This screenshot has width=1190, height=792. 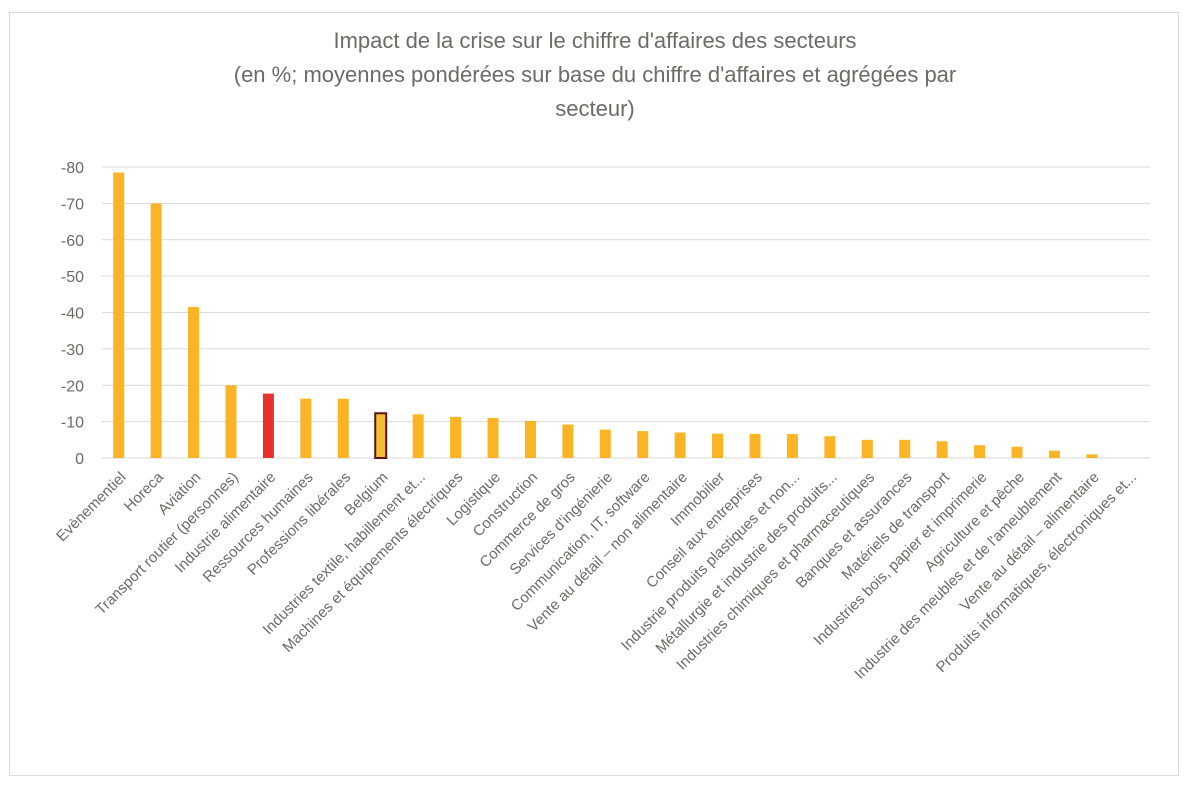 I want to click on y-tick-label: -40, so click(x=72, y=314).